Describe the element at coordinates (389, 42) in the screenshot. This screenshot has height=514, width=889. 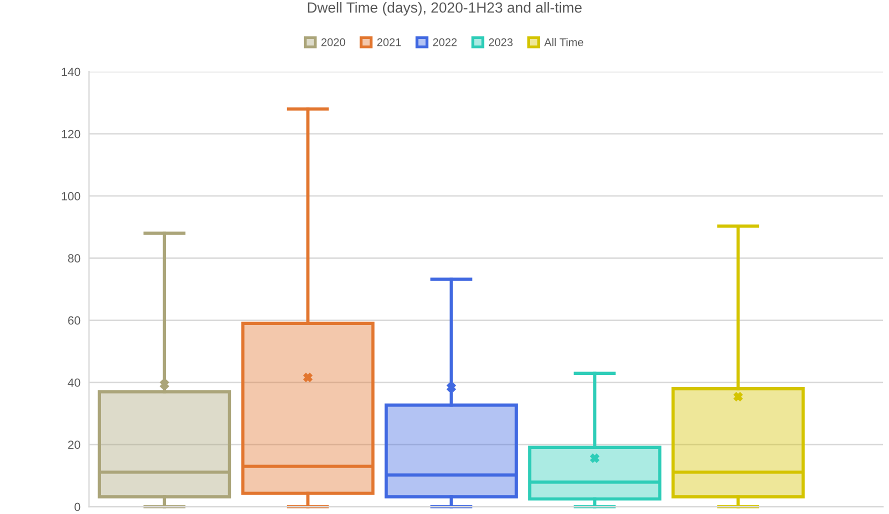
I see `legend-label: 2021` at that location.